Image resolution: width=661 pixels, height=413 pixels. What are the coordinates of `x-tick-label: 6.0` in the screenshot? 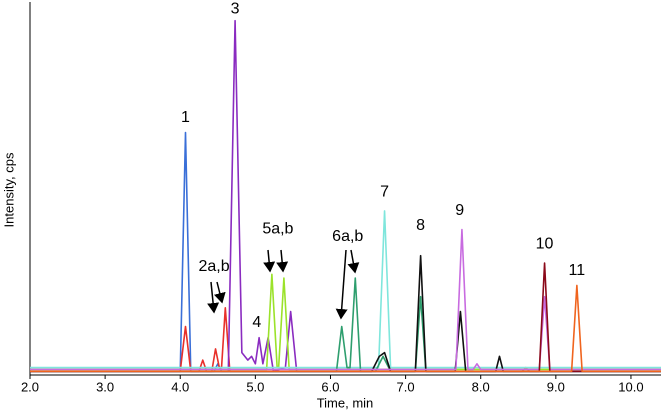 It's located at (330, 386).